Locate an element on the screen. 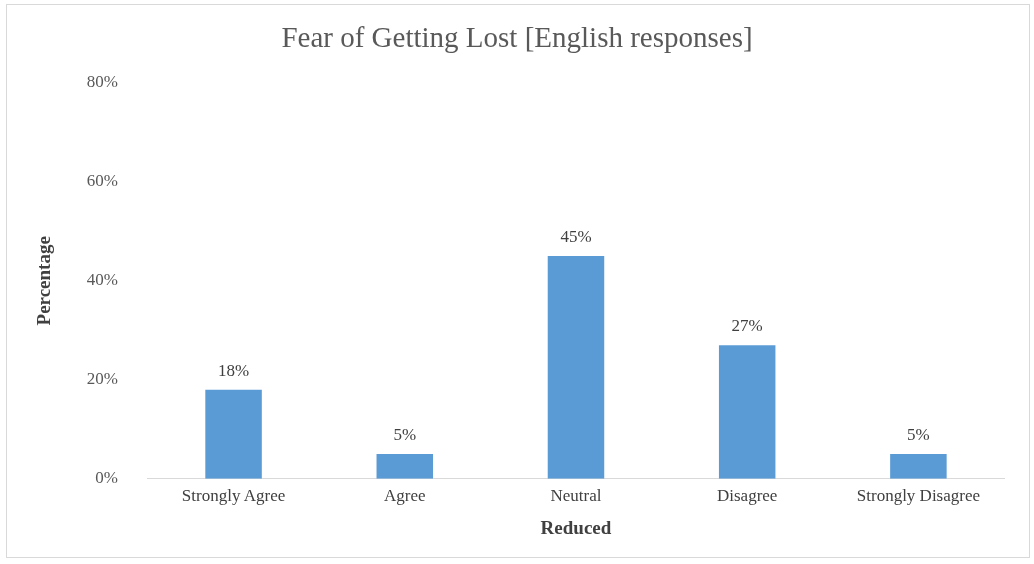 This screenshot has height=564, width=1034. x-axis-title: Reduced is located at coordinates (576, 527).